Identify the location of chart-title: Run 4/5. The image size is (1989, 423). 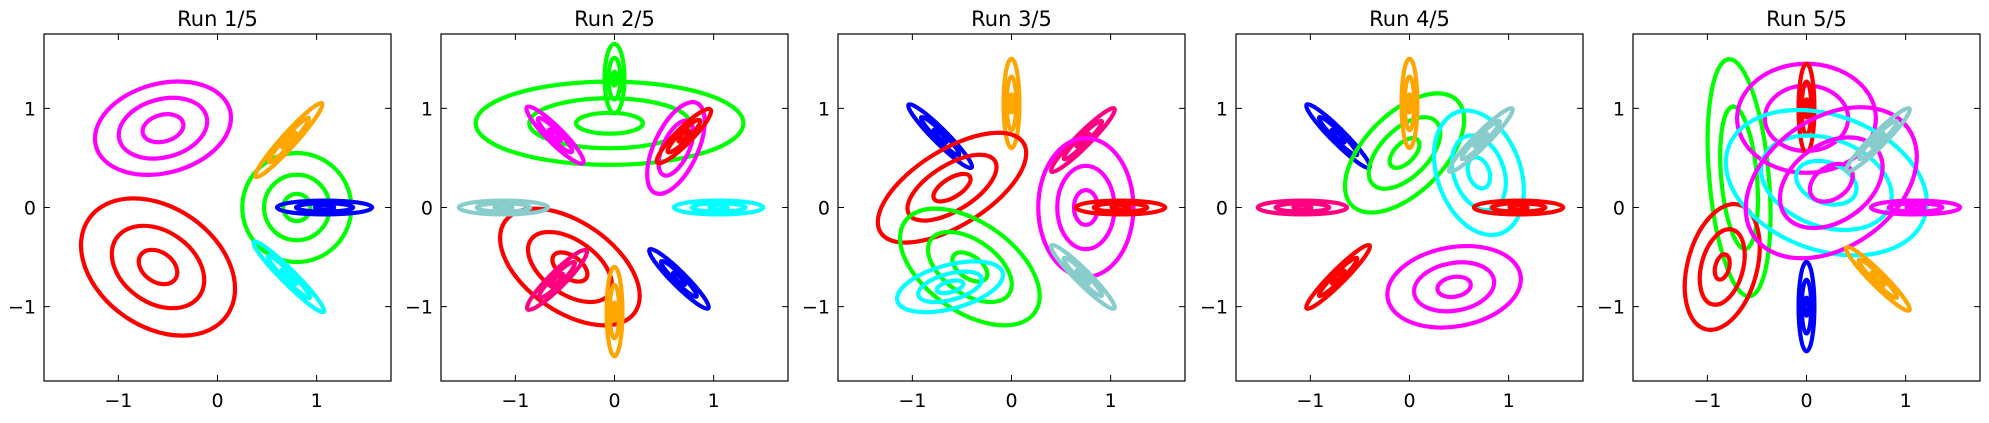
(1409, 19).